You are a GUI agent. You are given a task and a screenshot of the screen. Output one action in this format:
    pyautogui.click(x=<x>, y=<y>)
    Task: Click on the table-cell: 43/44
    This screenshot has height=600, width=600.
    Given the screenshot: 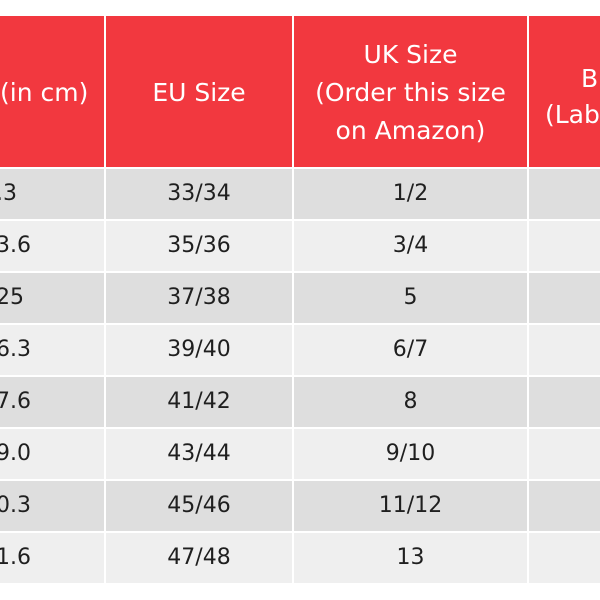 What is the action you would take?
    pyautogui.click(x=199, y=454)
    